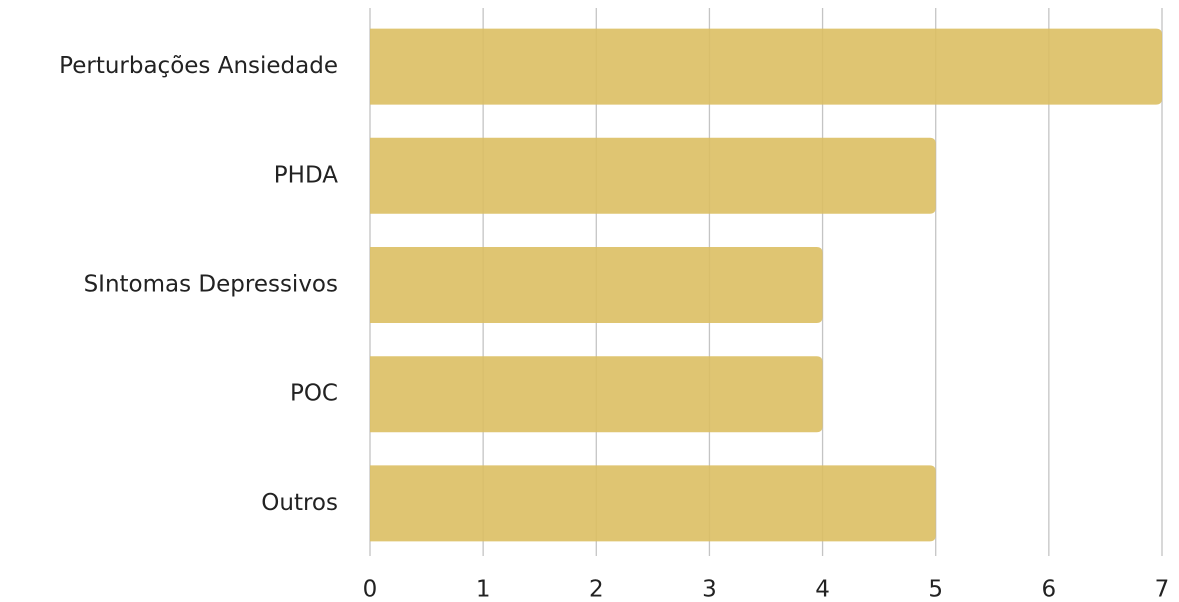 Image resolution: width=1179 pixels, height=602 pixels. What do you see at coordinates (483, 589) in the screenshot?
I see `x-tick-label: 1` at bounding box center [483, 589].